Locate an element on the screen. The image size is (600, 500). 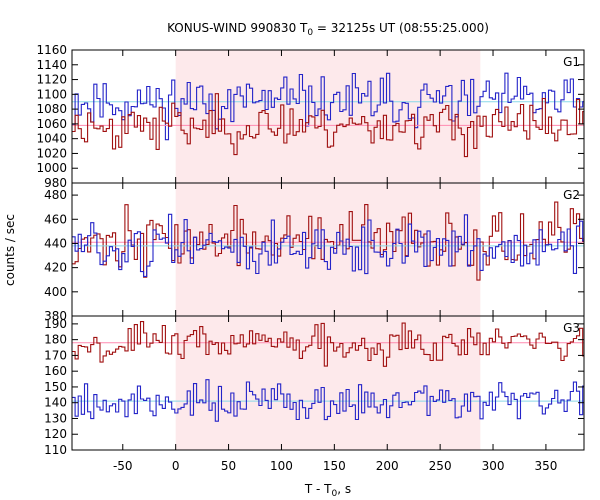
y-tick-label: 980 is located at coordinates (55, 183).